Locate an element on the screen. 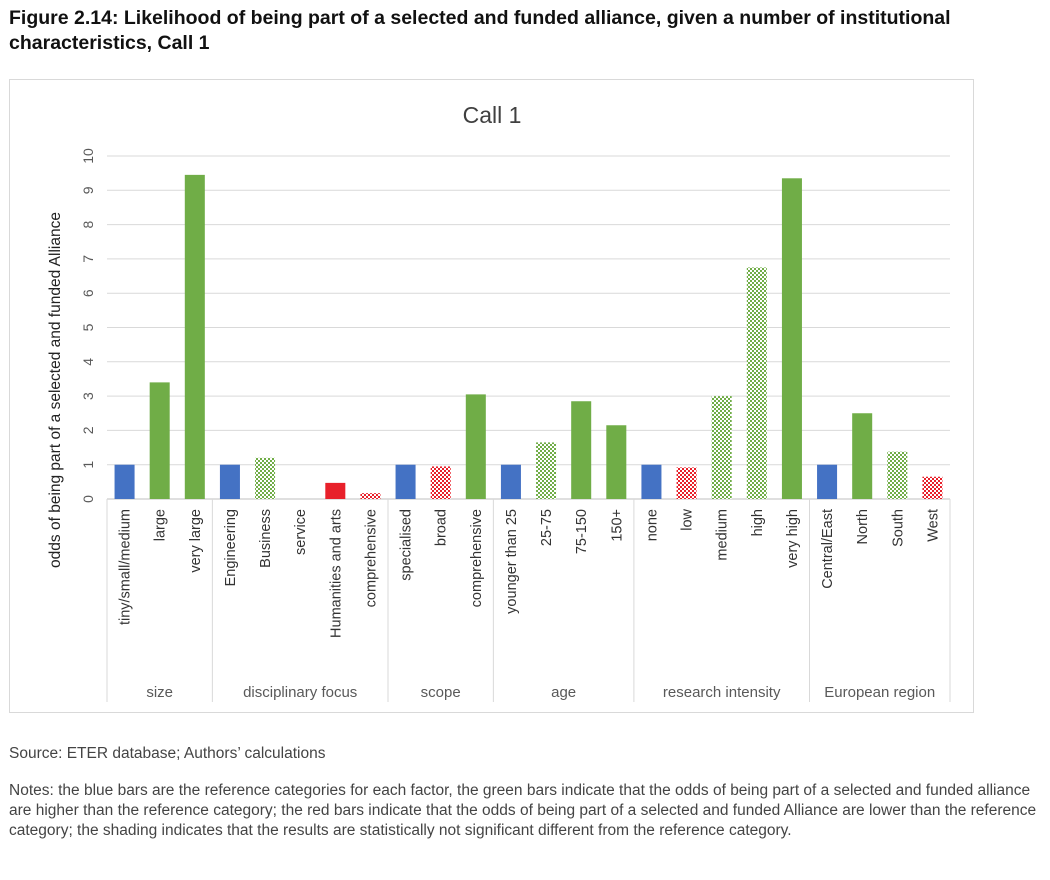  bar-specialised is located at coordinates (405, 481).